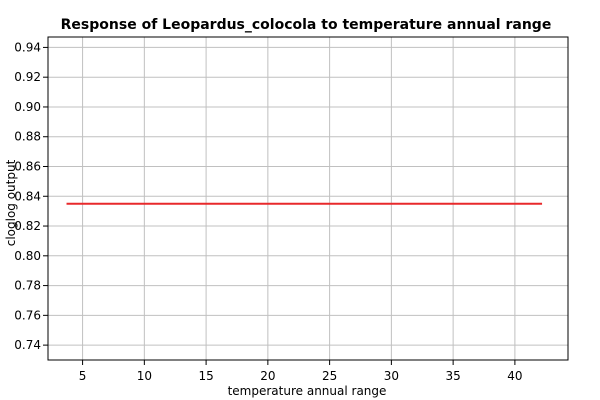  What do you see at coordinates (514, 376) in the screenshot?
I see `x-tick-label: 40` at bounding box center [514, 376].